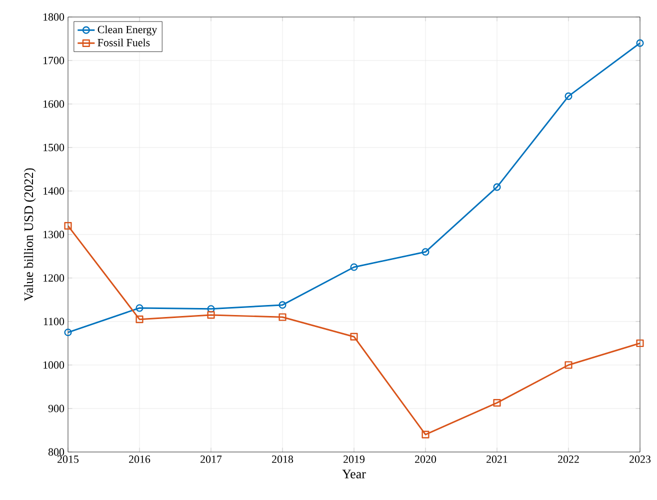  What do you see at coordinates (425, 459) in the screenshot?
I see `x-tick-label: 2020` at bounding box center [425, 459].